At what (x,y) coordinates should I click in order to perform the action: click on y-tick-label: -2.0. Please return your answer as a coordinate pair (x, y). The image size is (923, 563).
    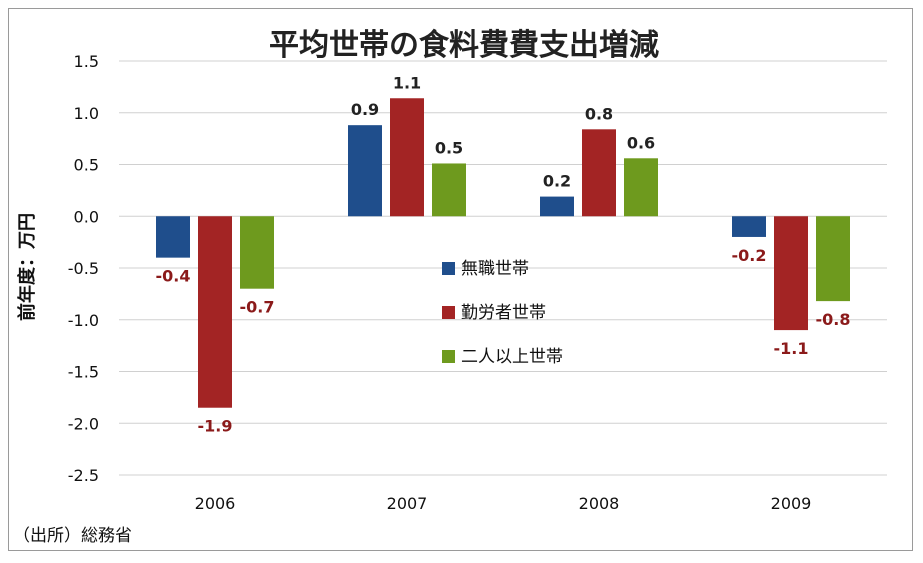
    Looking at the image, I should click on (83, 423).